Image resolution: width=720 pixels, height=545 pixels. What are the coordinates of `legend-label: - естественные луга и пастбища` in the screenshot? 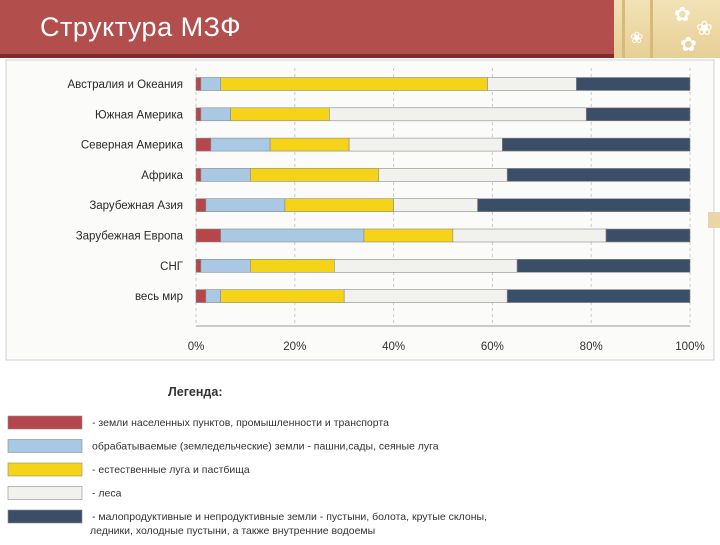 It's located at (171, 470).